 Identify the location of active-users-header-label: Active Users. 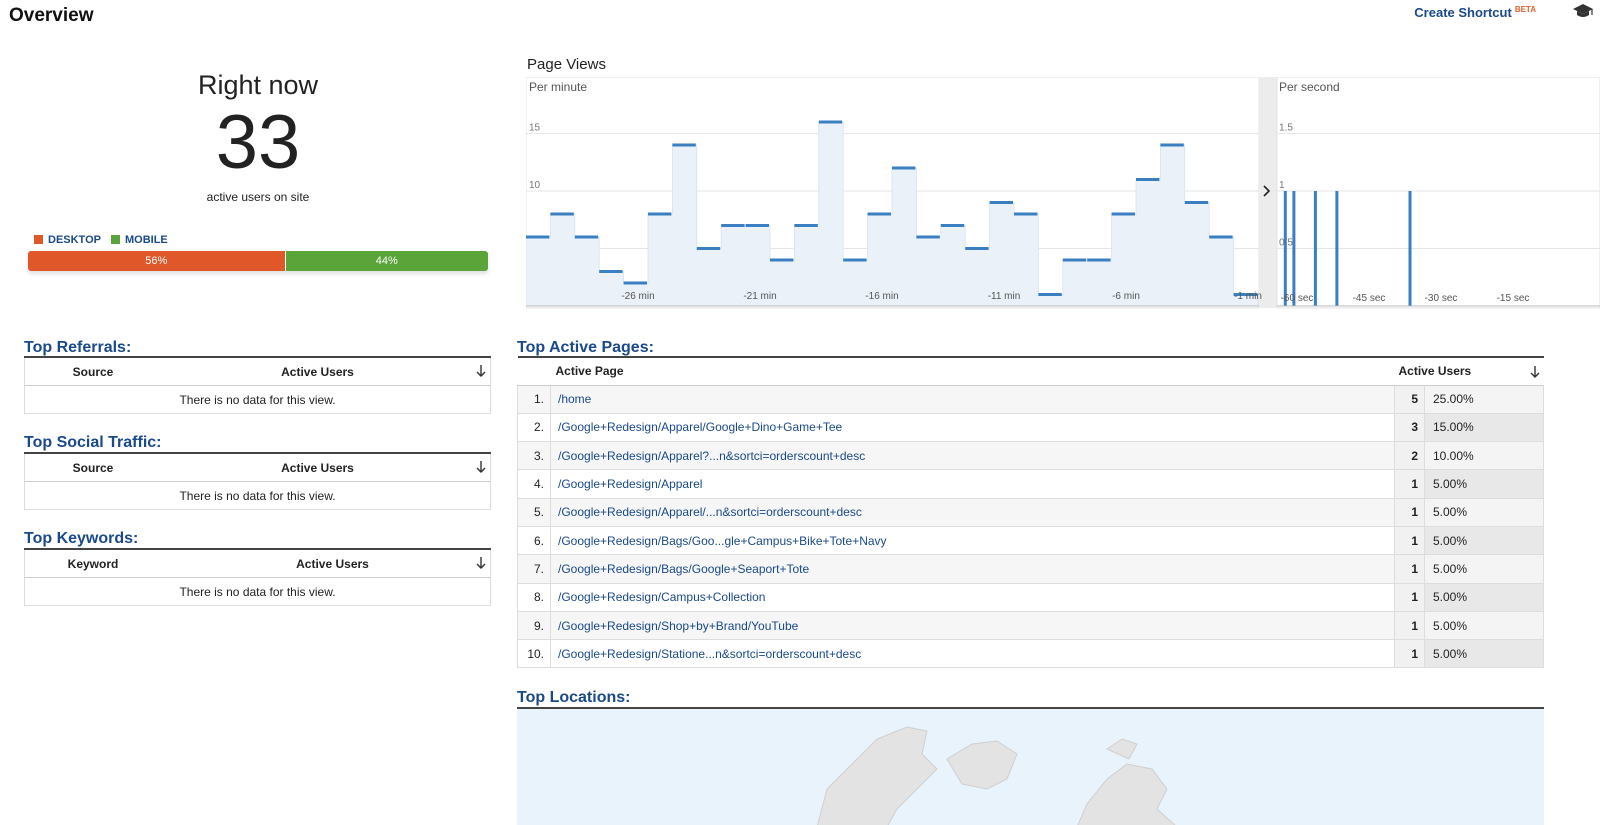
(1435, 371).